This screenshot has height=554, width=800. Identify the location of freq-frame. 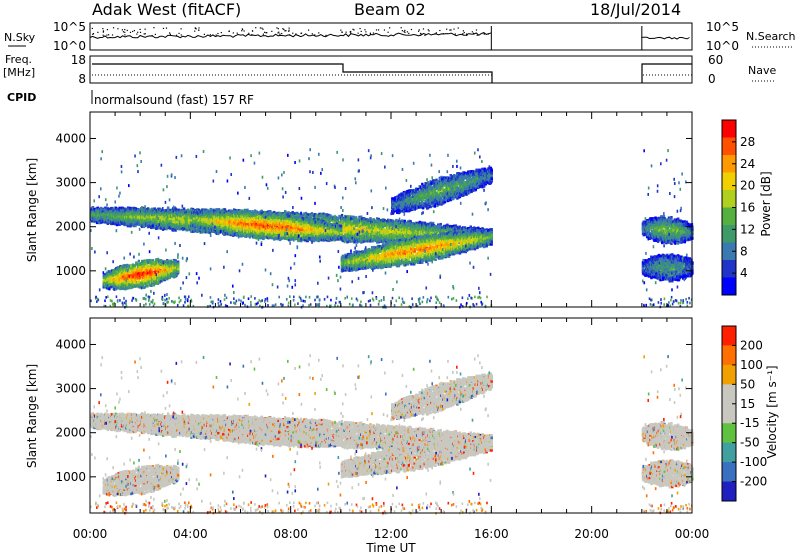
(391, 69).